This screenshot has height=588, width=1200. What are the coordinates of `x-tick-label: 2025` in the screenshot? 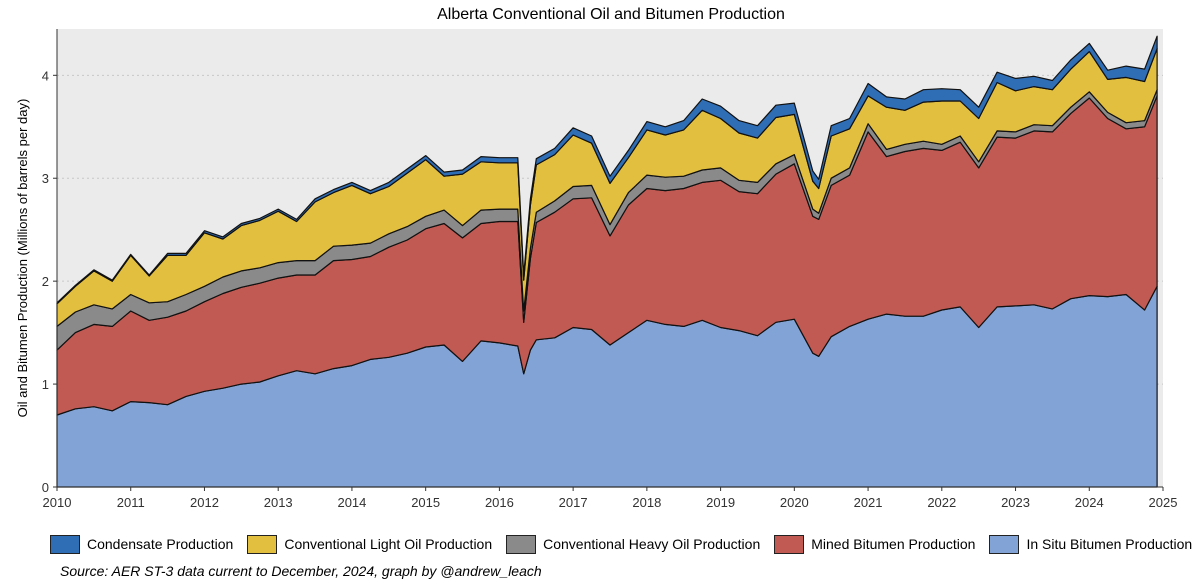 It's located at (1163, 502).